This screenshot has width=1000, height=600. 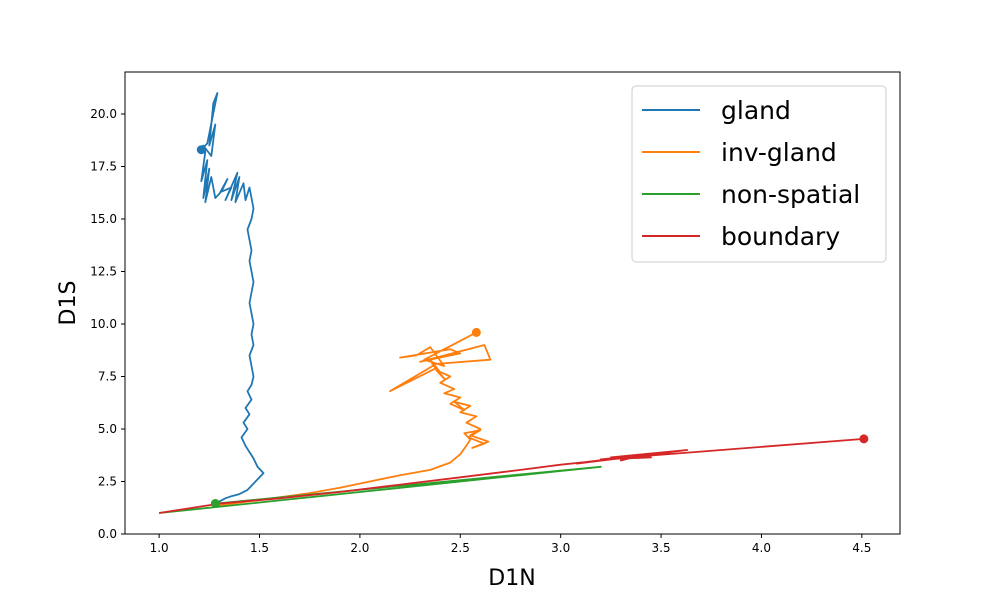 What do you see at coordinates (661, 548) in the screenshot?
I see `x-tick-label: 3.5` at bounding box center [661, 548].